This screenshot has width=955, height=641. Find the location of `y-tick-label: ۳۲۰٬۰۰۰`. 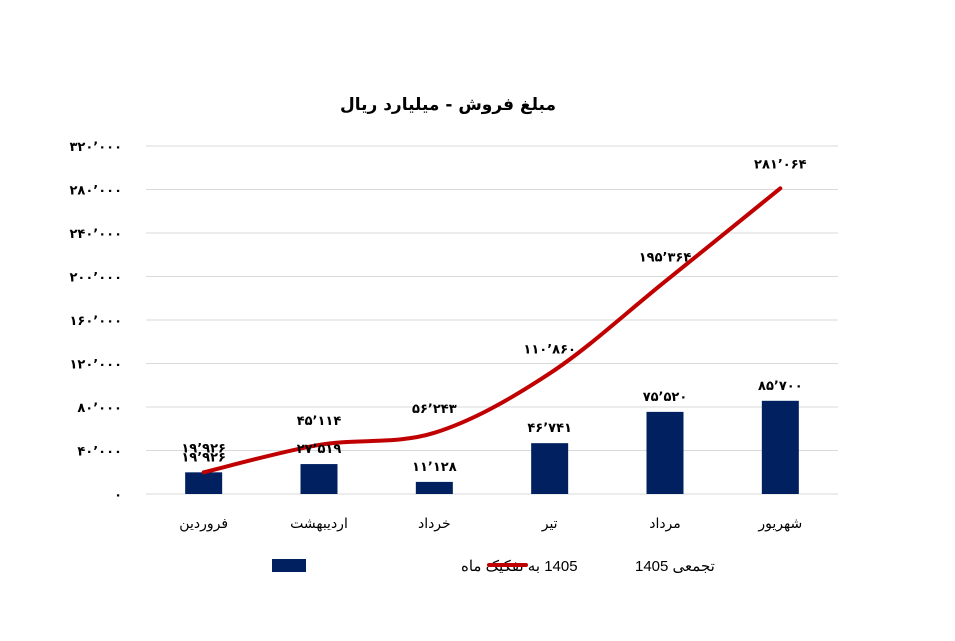

y-tick-label: ۳۲۰٬۰۰۰ is located at coordinates (95, 147).